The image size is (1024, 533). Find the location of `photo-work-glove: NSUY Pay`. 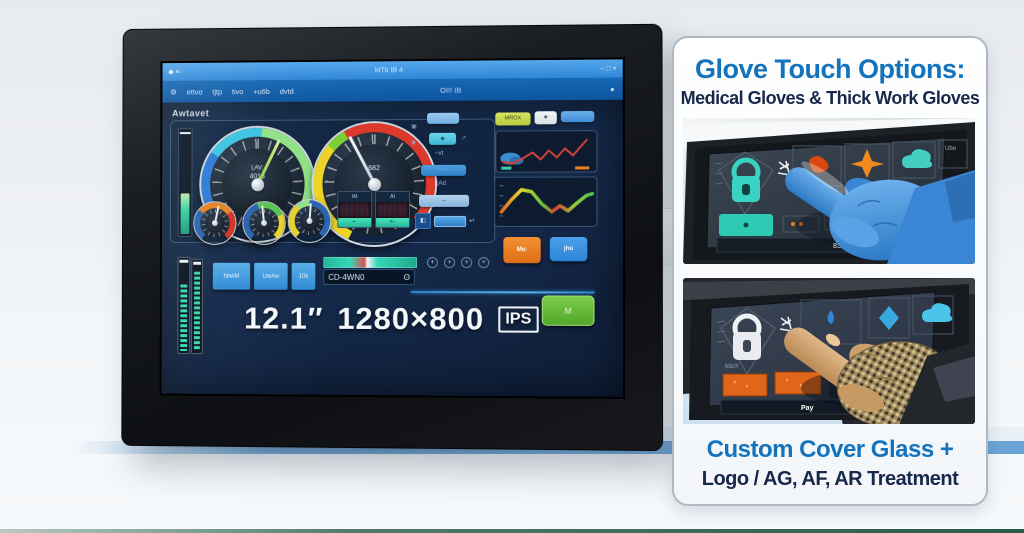

photo-work-glove: NSUY Pay is located at coordinates (829, 351).